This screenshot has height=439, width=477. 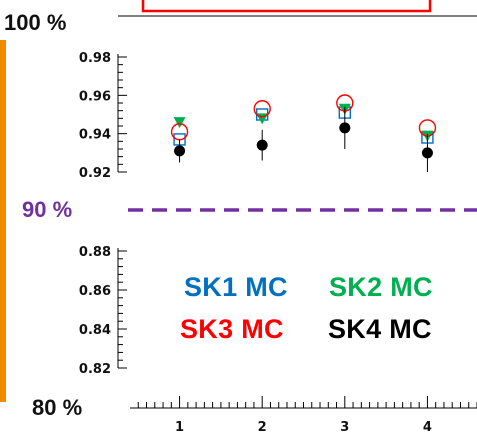 What do you see at coordinates (103, 311) in the screenshot?
I see `lower-y-axis: 0.88 0.86 0.84 0.82` at bounding box center [103, 311].